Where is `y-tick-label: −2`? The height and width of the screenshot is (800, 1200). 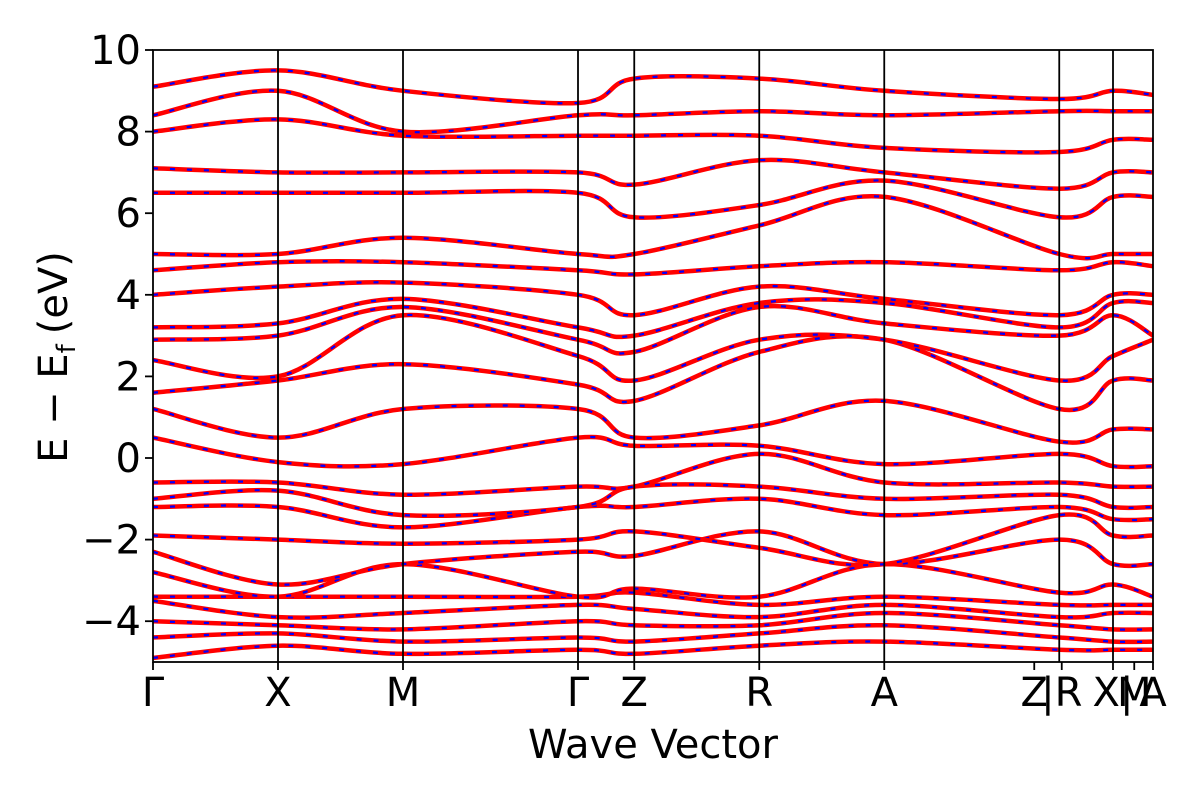
y-tick-label: −2 is located at coordinates (111, 541).